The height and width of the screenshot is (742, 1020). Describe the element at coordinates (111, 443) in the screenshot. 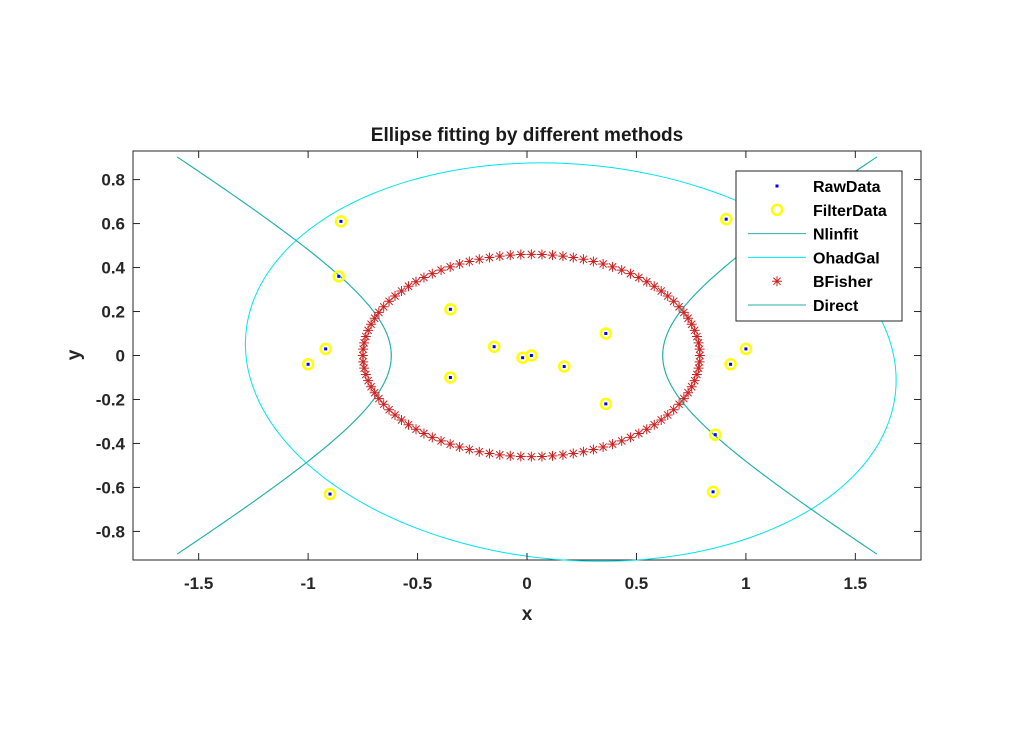

I see `y-tick-label: -0.4` at that location.